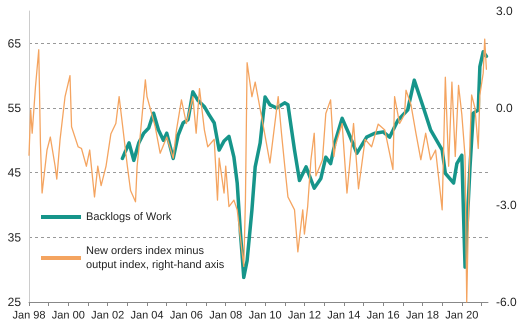 The height and width of the screenshot is (327, 528). I want to click on x-tick-label: Jan 14, so click(343, 316).